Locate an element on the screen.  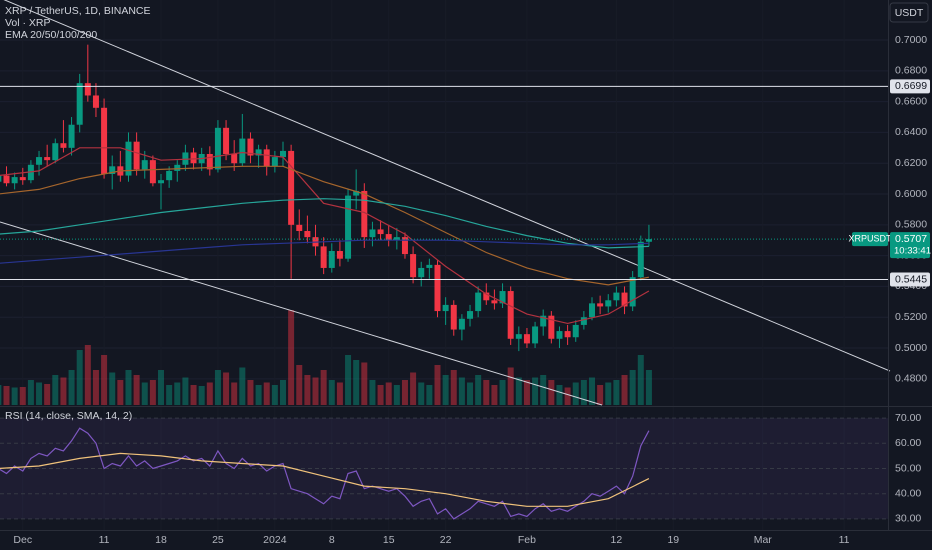
y-tick-label: 0.7000 is located at coordinates (911, 40).